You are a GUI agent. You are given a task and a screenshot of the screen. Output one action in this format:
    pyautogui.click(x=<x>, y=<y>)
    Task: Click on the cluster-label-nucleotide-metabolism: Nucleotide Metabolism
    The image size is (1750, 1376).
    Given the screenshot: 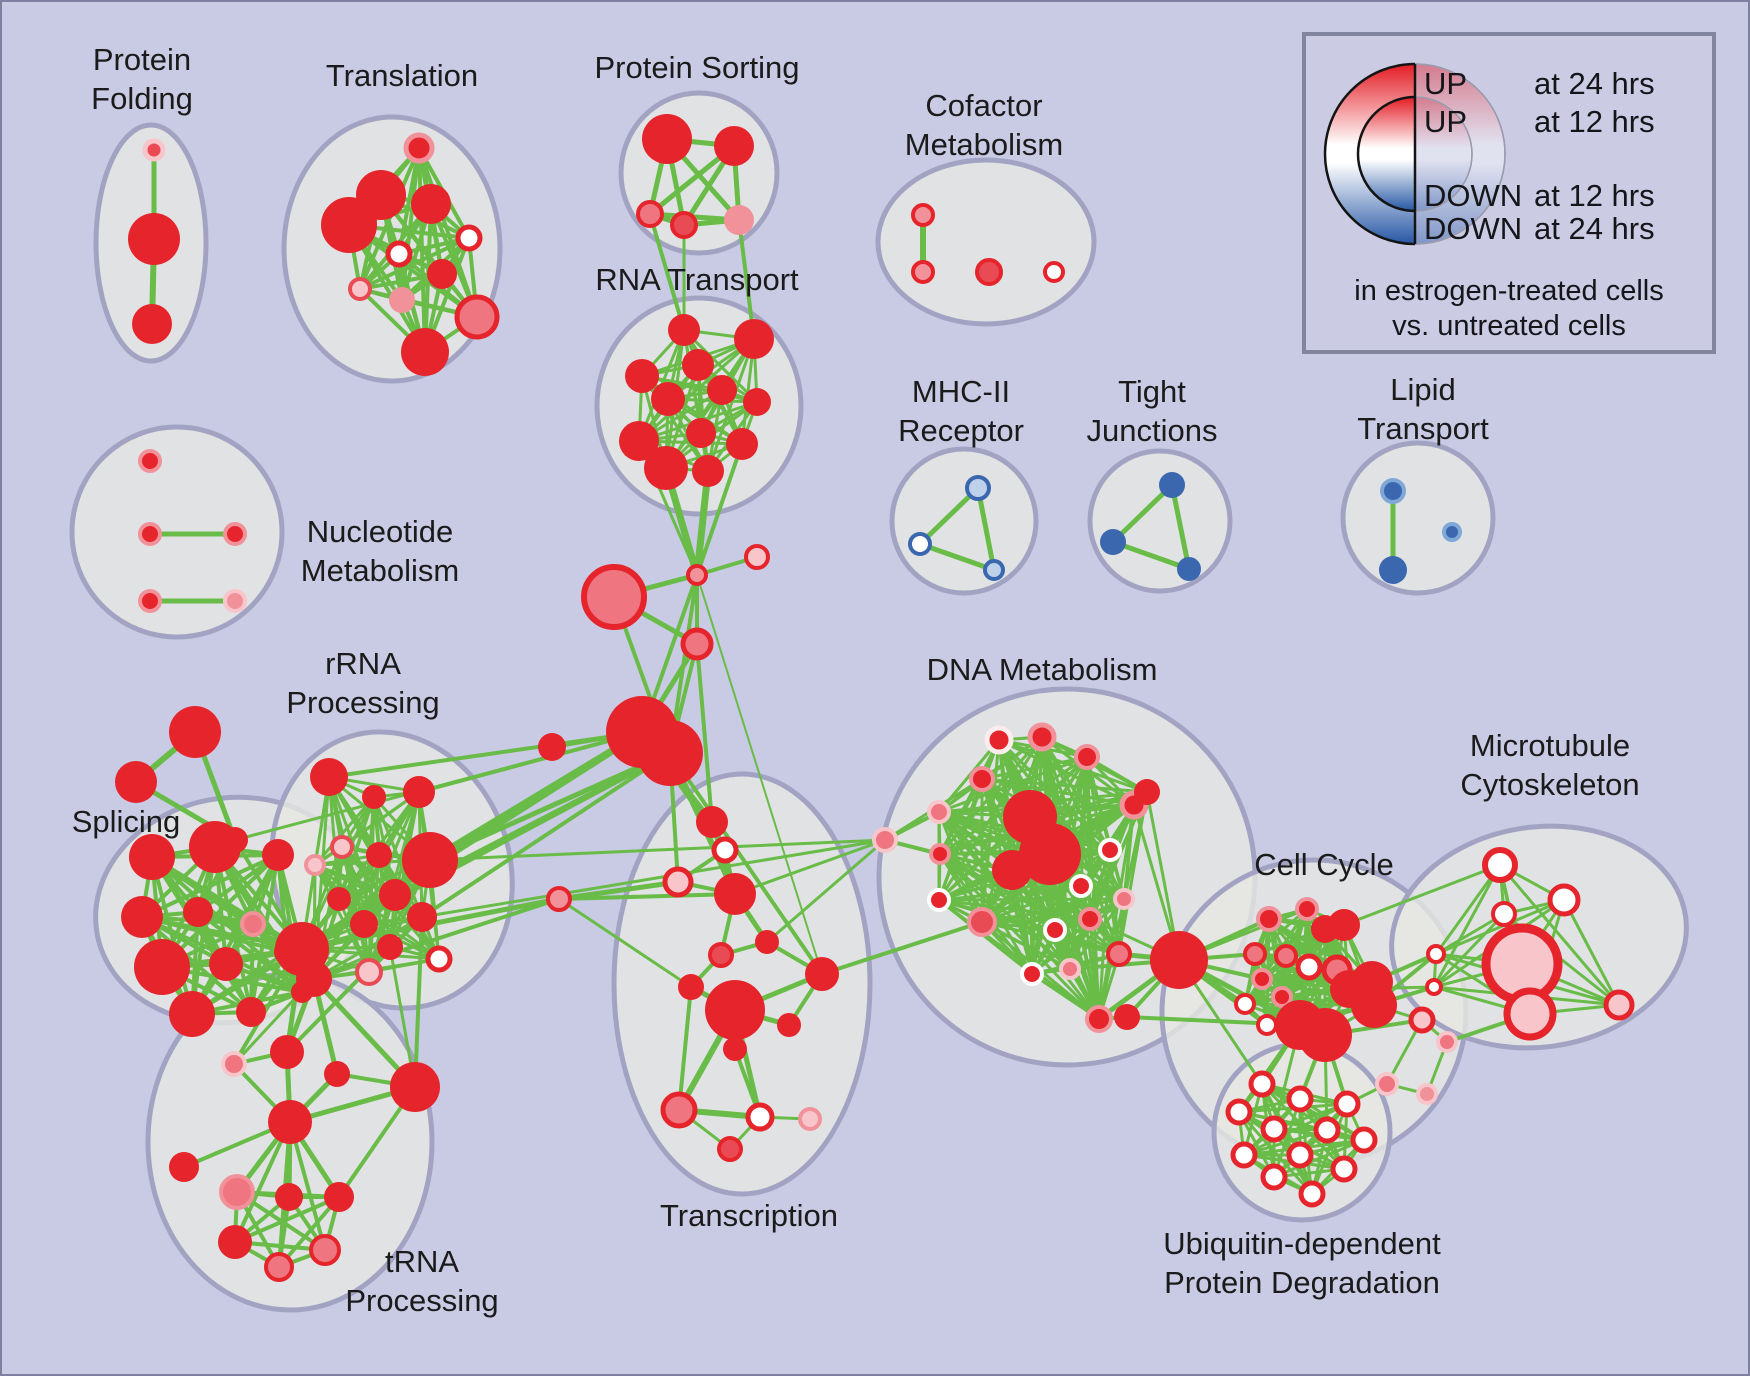 What is the action you would take?
    pyautogui.click(x=380, y=551)
    